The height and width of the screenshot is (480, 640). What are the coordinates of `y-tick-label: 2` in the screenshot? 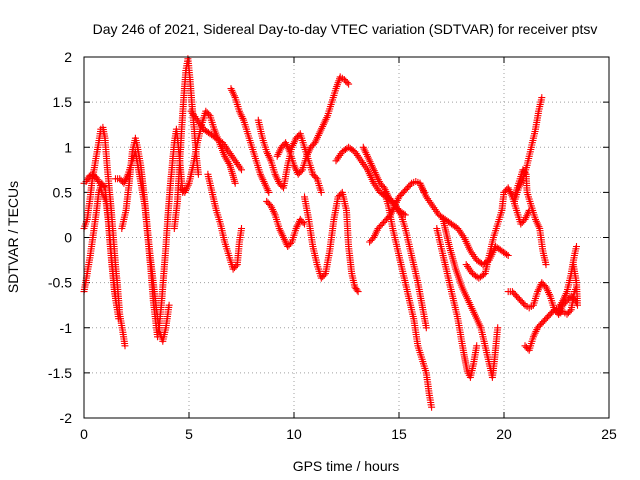 It's located at (68, 57).